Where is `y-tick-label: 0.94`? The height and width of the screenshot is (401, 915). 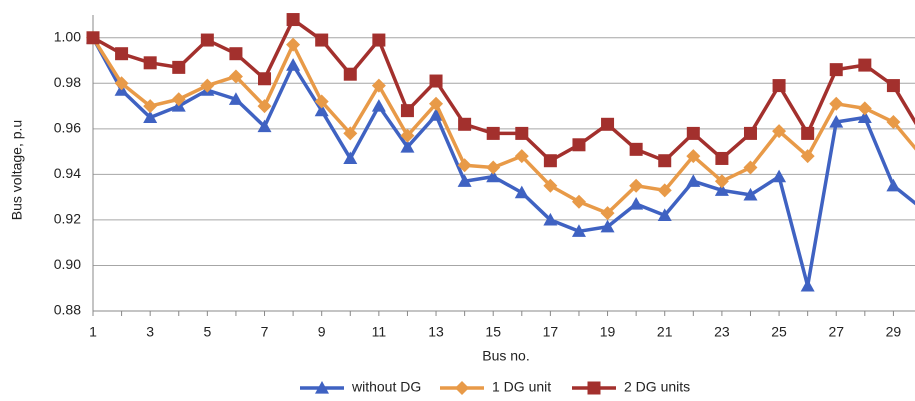
y-tick-label: 0.94 is located at coordinates (67, 173).